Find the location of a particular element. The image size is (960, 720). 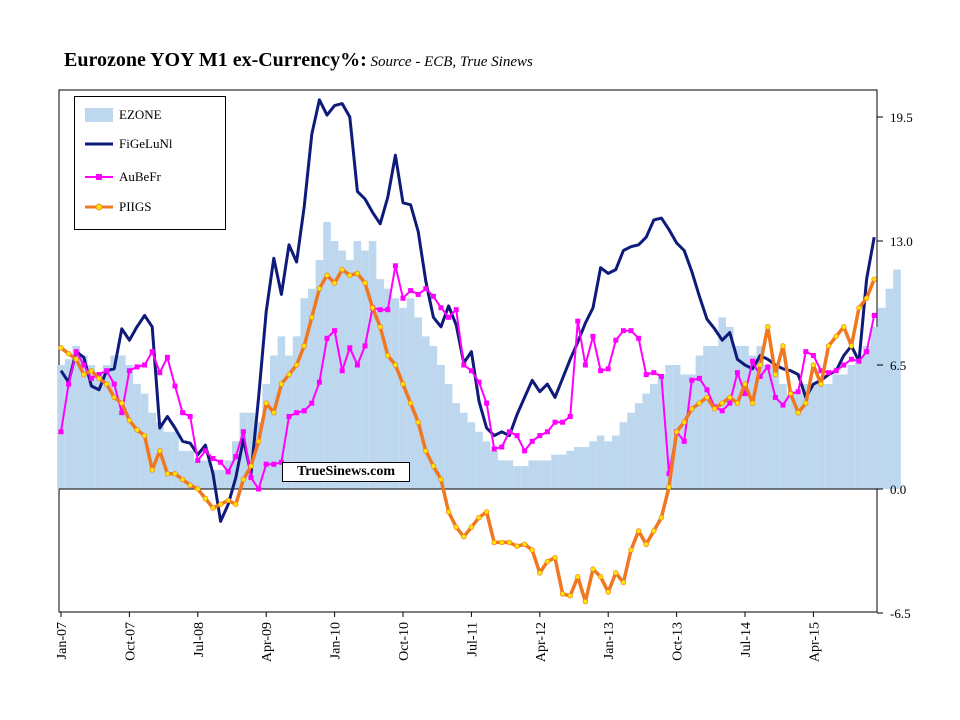

x-tick-label: Oct-10 is located at coordinates (404, 641).